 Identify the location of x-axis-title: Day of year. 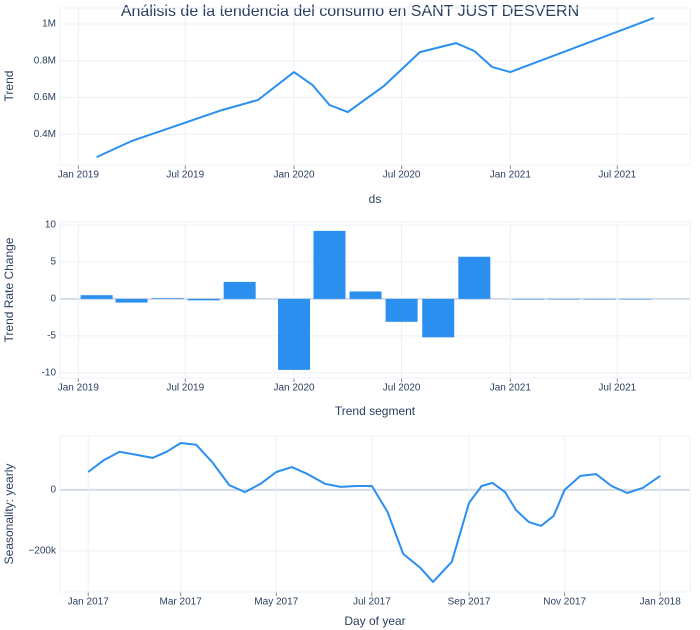
(374, 621).